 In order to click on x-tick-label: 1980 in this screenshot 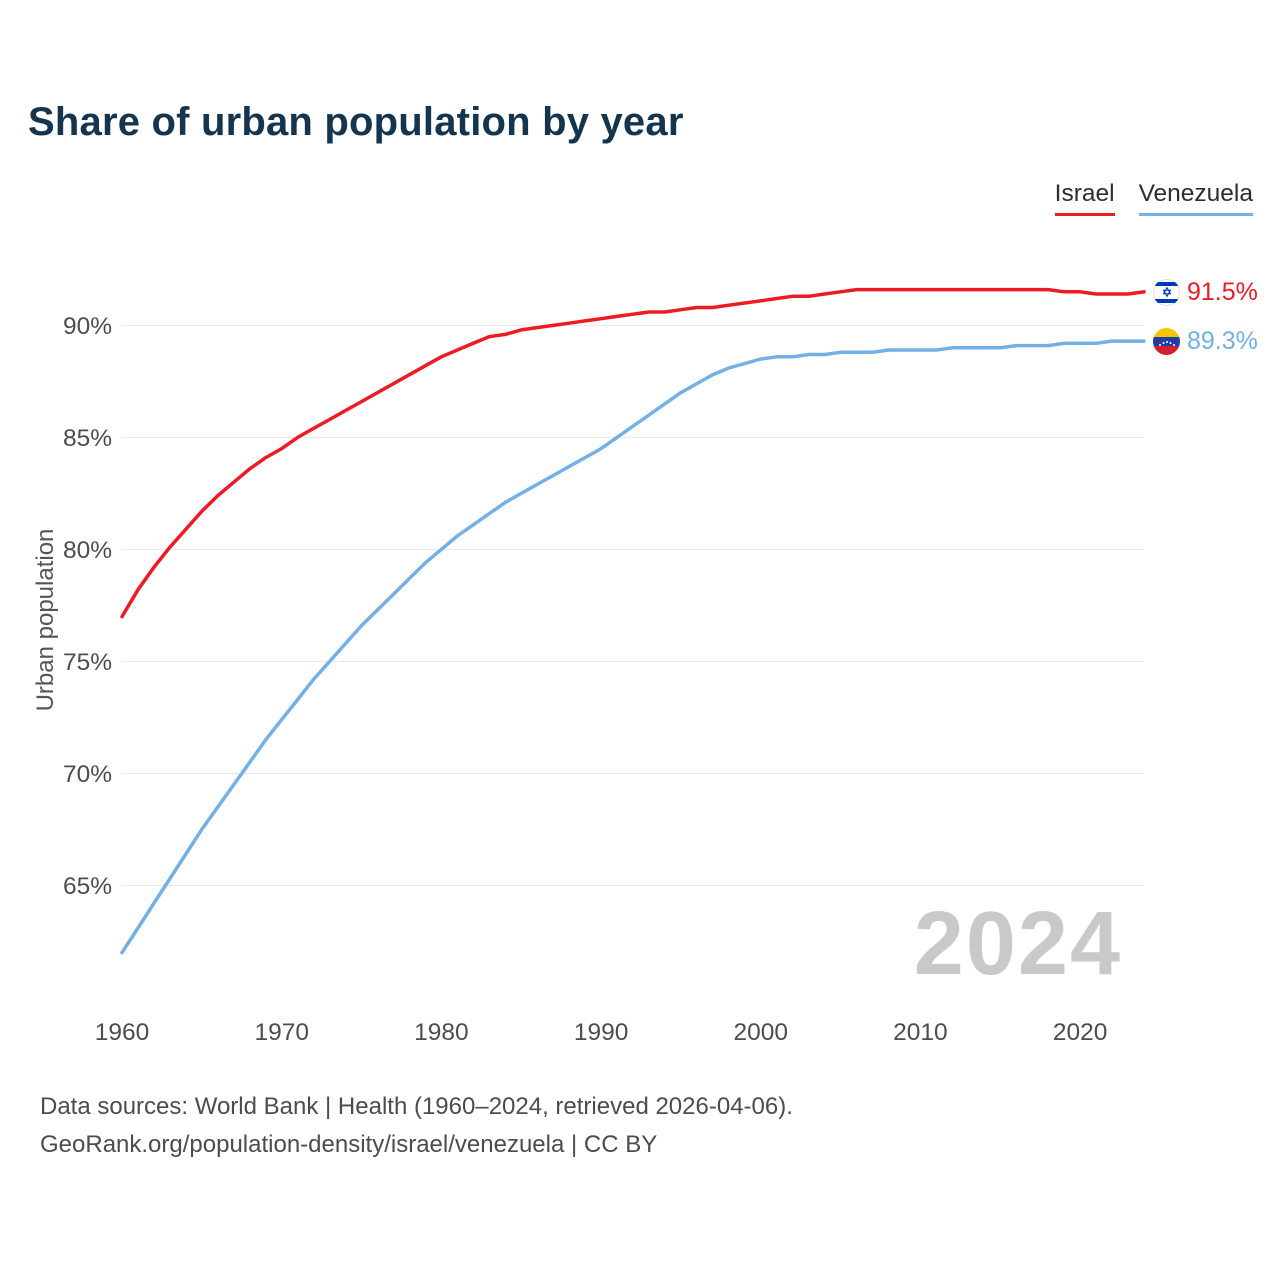, I will do `click(441, 1032)`.